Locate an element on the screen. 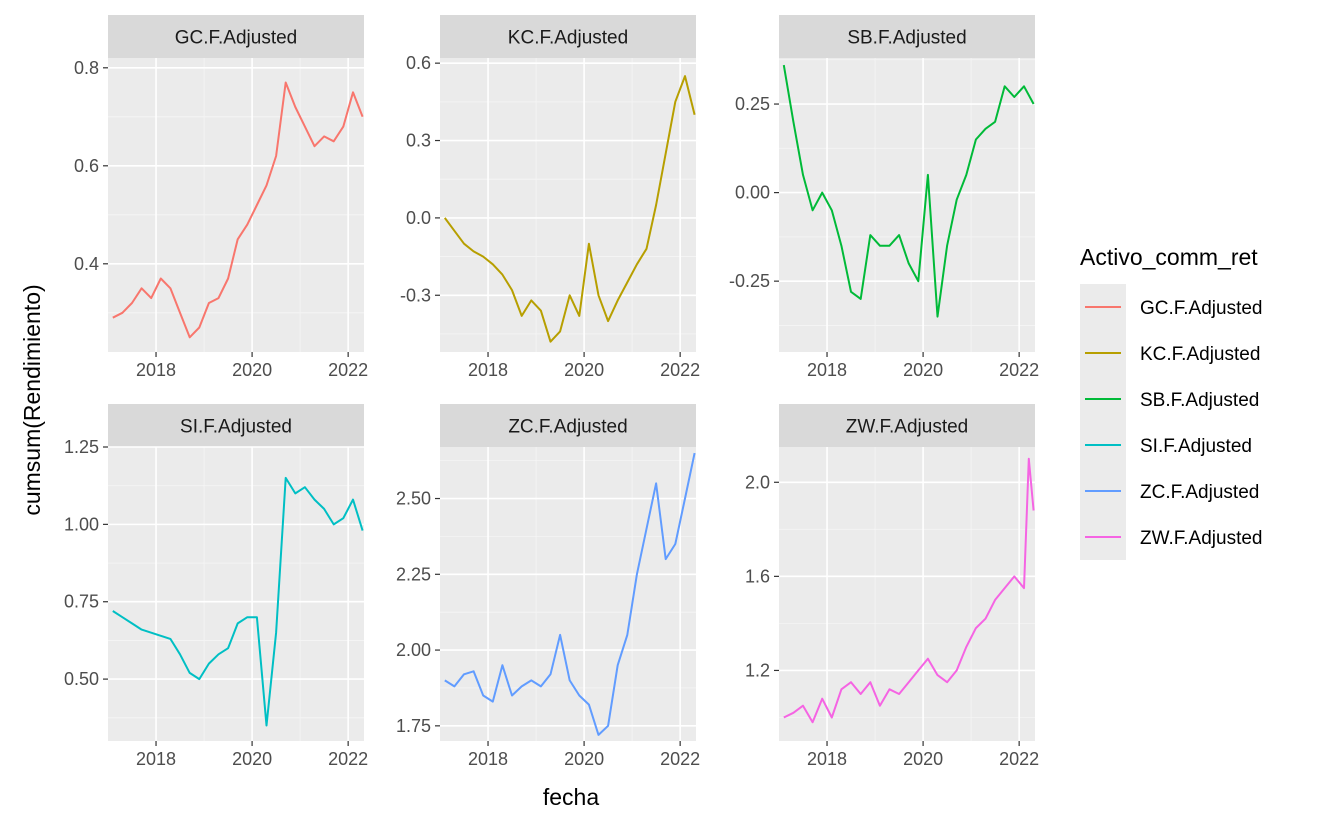 This screenshot has width=1336, height=825. y-tick-label: 1.6 is located at coordinates (757, 576).